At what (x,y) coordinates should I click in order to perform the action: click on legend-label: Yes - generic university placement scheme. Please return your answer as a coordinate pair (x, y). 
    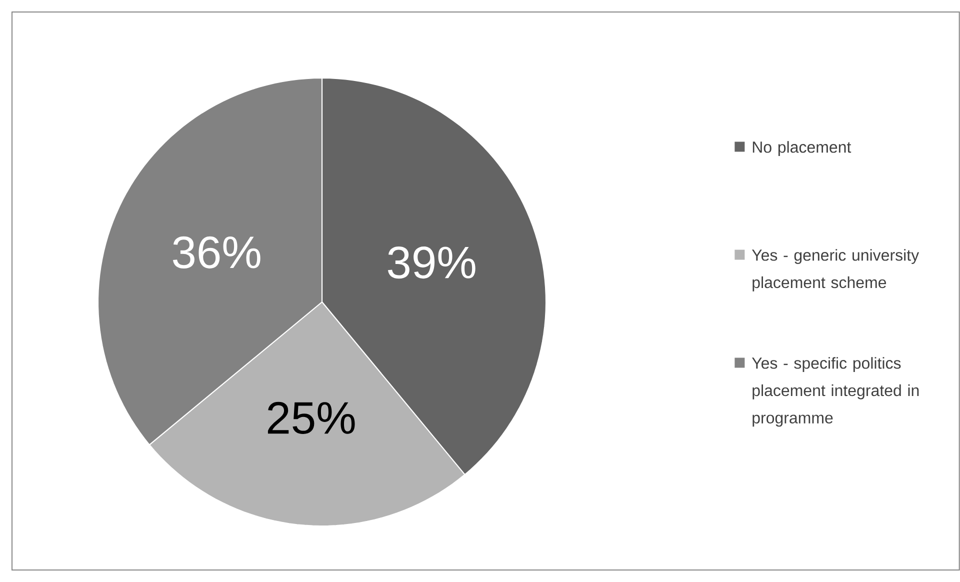
    Looking at the image, I should click on (836, 270).